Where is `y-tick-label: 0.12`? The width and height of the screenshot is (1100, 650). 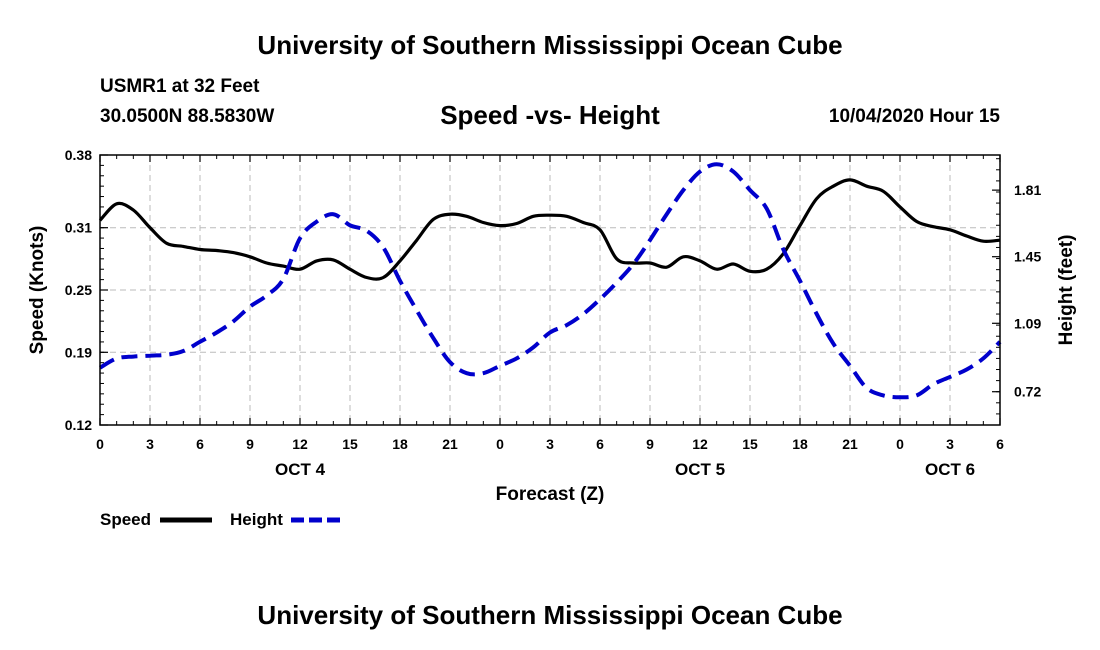
y-tick-label: 0.12 is located at coordinates (78, 425).